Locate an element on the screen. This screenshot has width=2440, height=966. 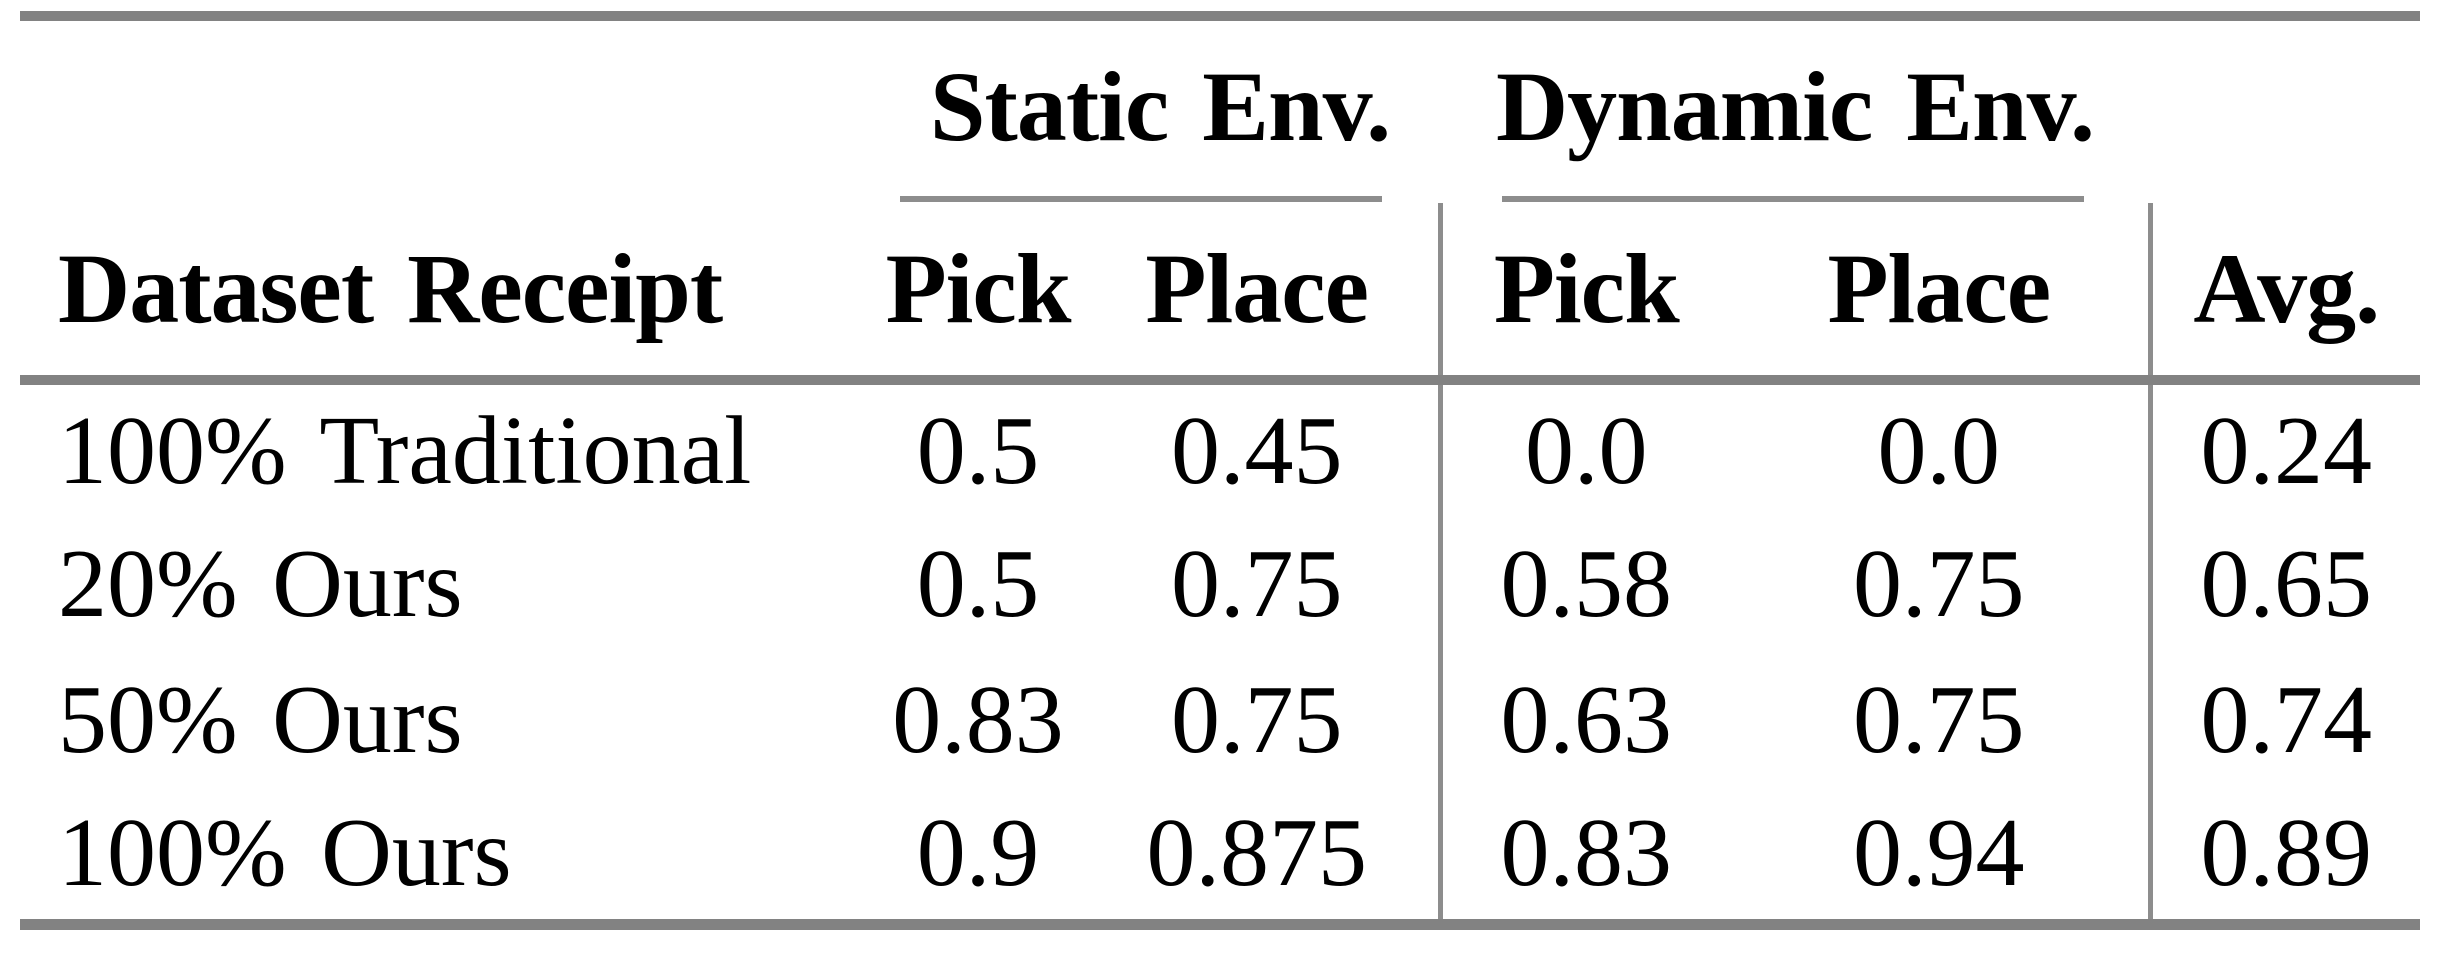
cell-static-pick: 0.9 is located at coordinates (978, 853).